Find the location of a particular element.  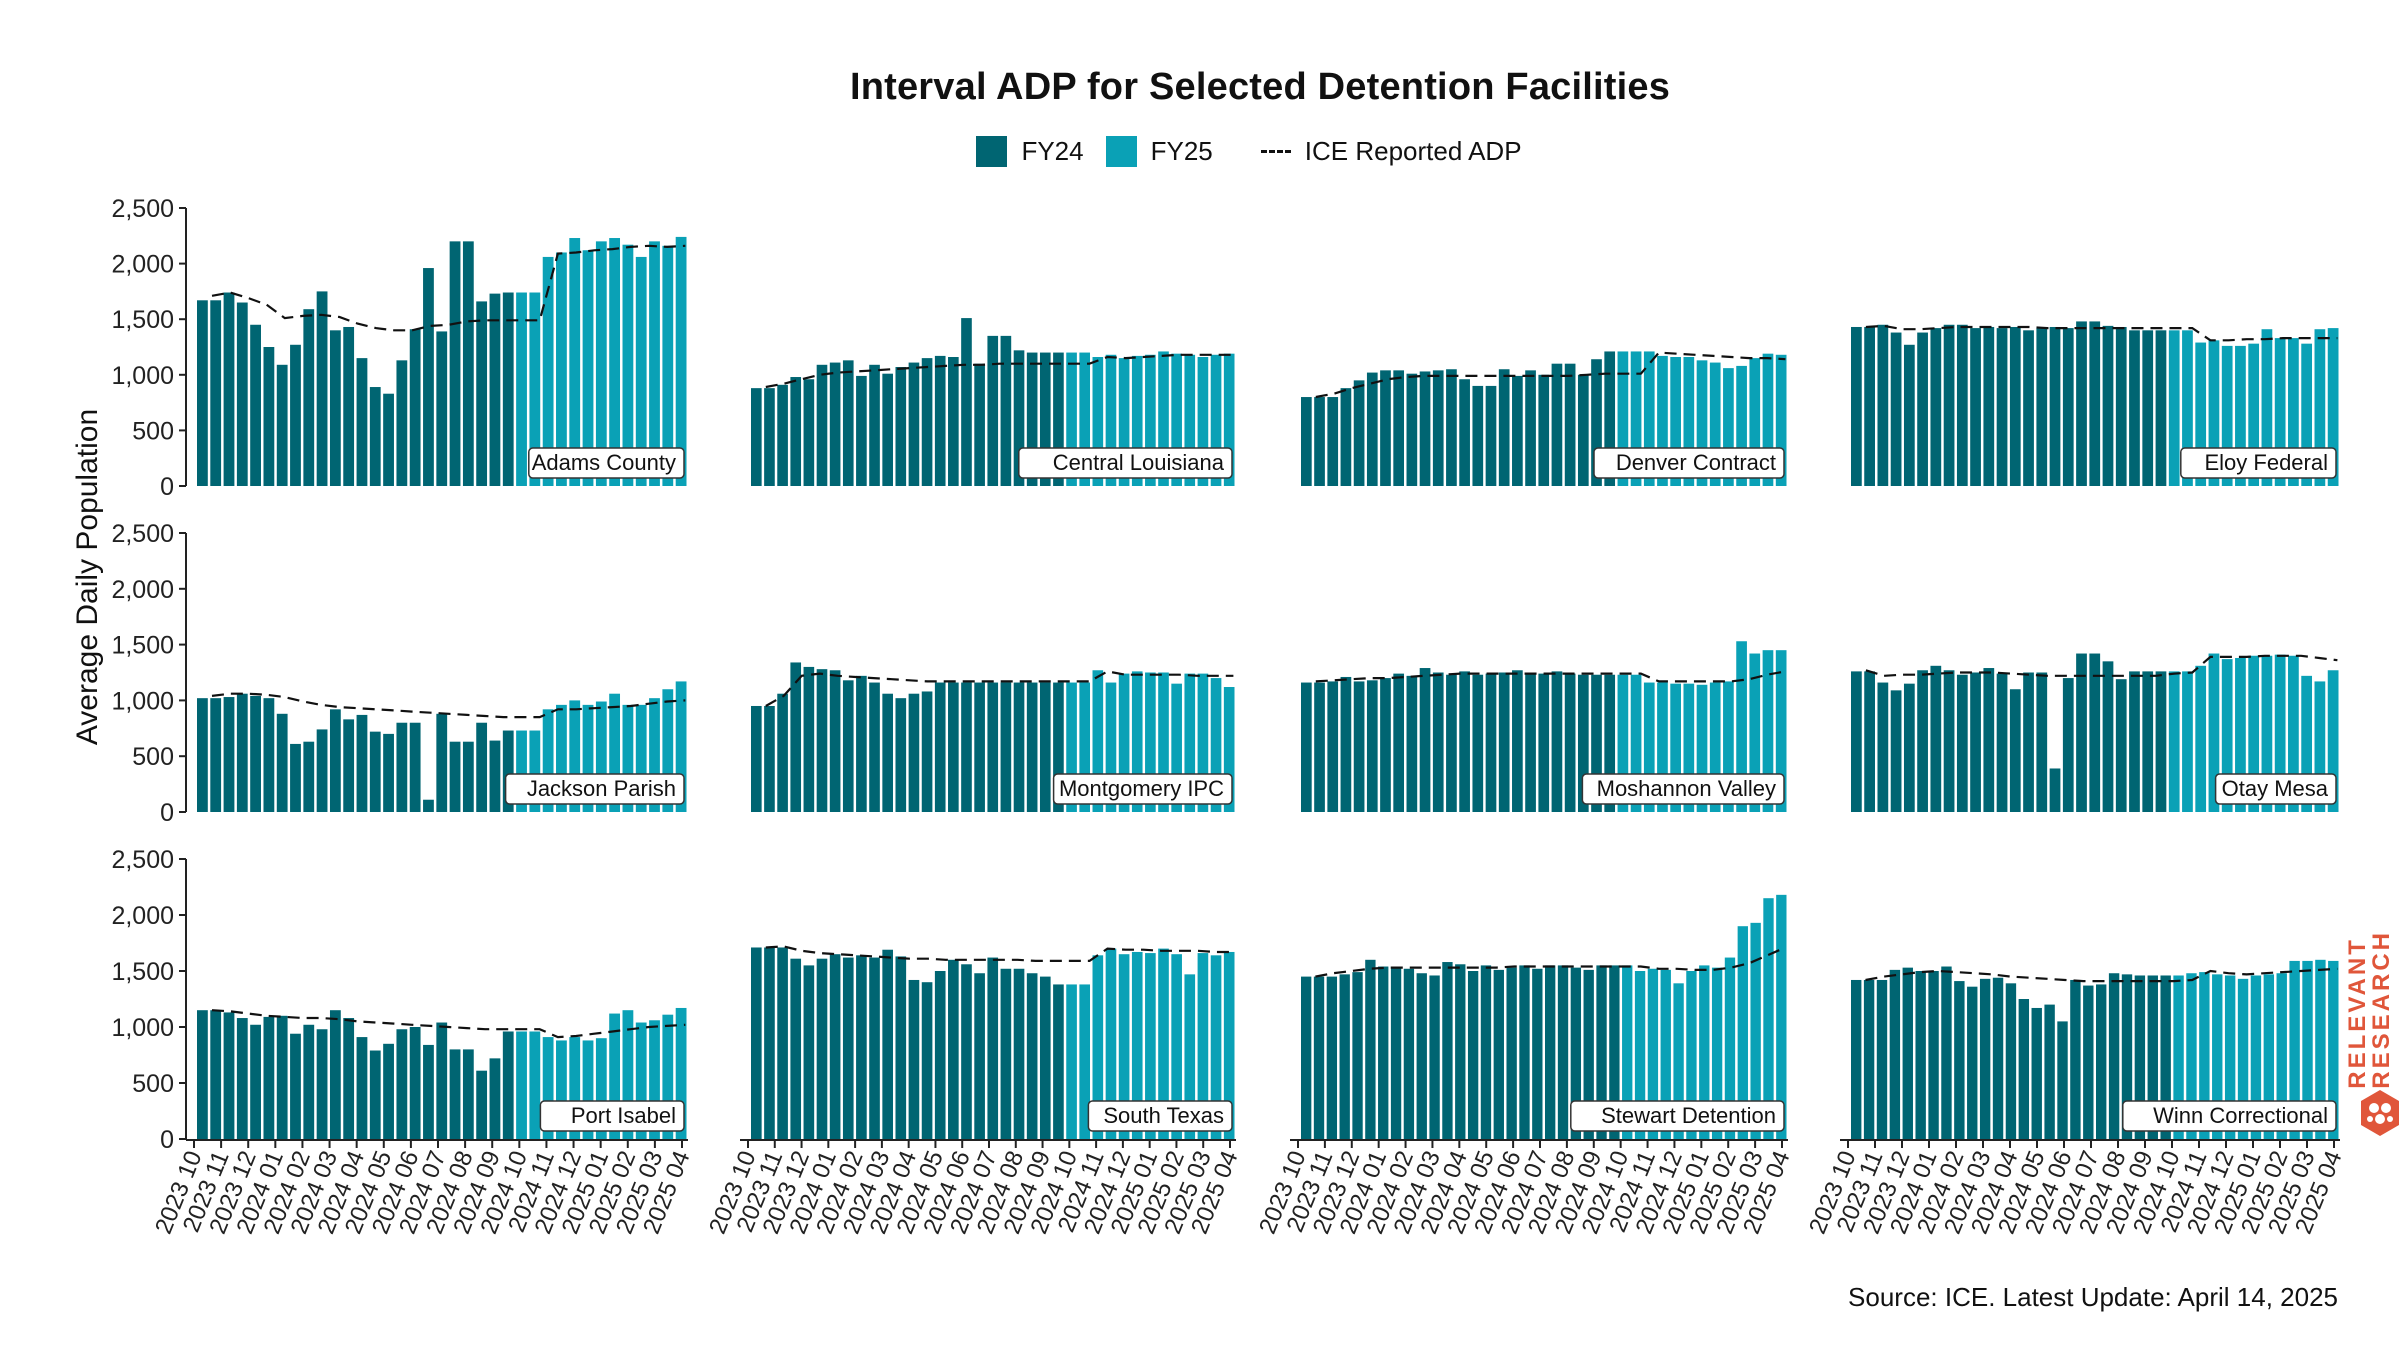

y-tick-label: 1,000 is located at coordinates (142, 1028).